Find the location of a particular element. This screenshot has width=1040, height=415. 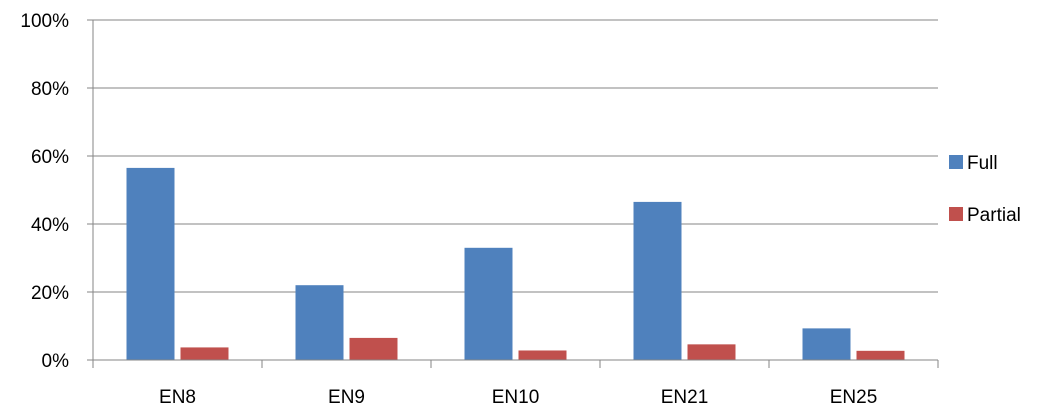

x-tick-label: EN21 is located at coordinates (685, 397).